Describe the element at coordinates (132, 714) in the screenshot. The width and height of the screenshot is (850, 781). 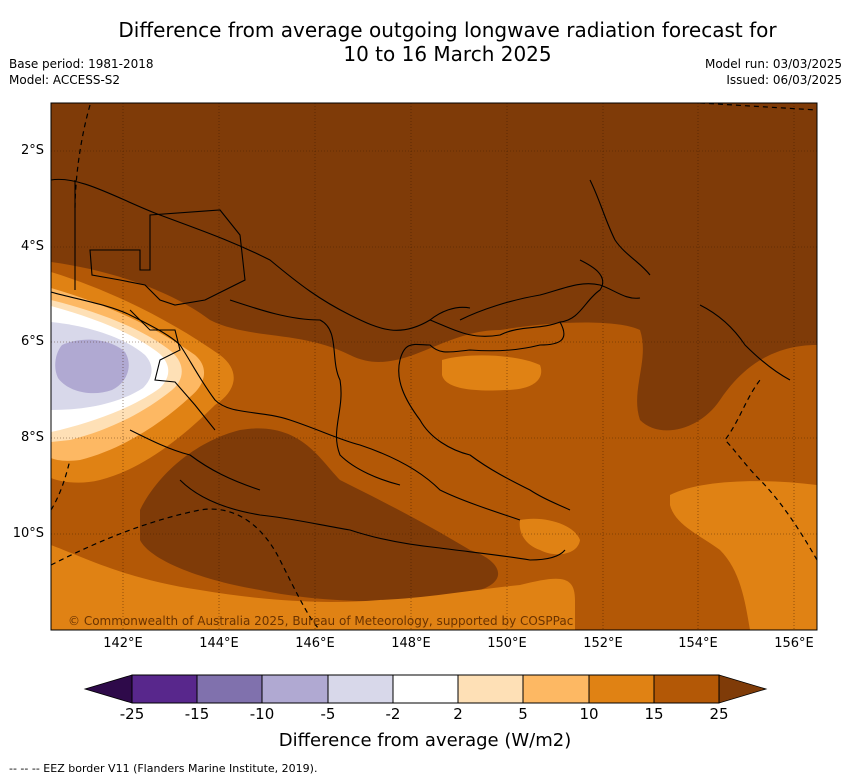
I see `colorbar-label-neg25: -25` at that location.